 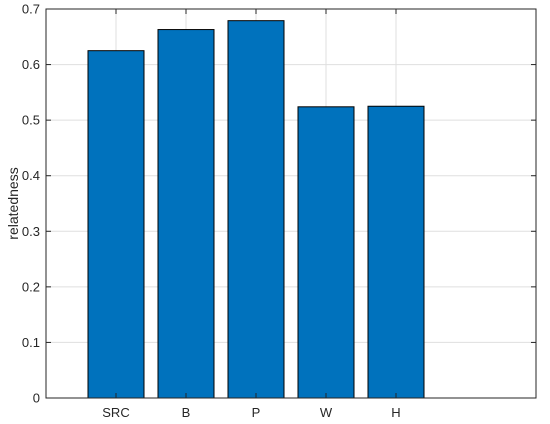 What do you see at coordinates (31, 120) in the screenshot?
I see `y-tick-label: 0.5` at bounding box center [31, 120].